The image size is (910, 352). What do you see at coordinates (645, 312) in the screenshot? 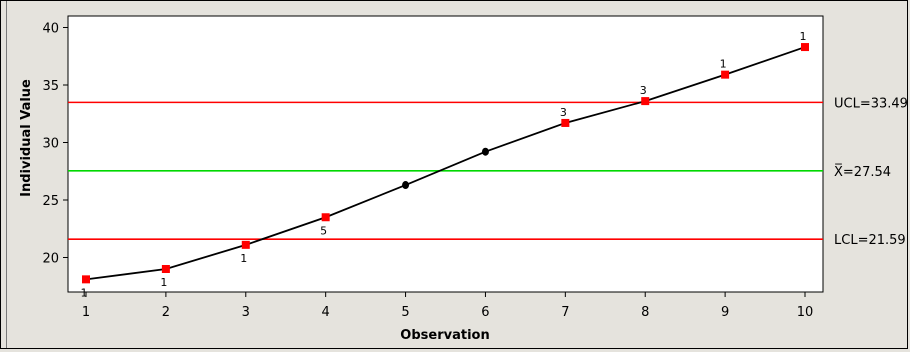
I see `x-tick-label-8: 8` at bounding box center [645, 312].